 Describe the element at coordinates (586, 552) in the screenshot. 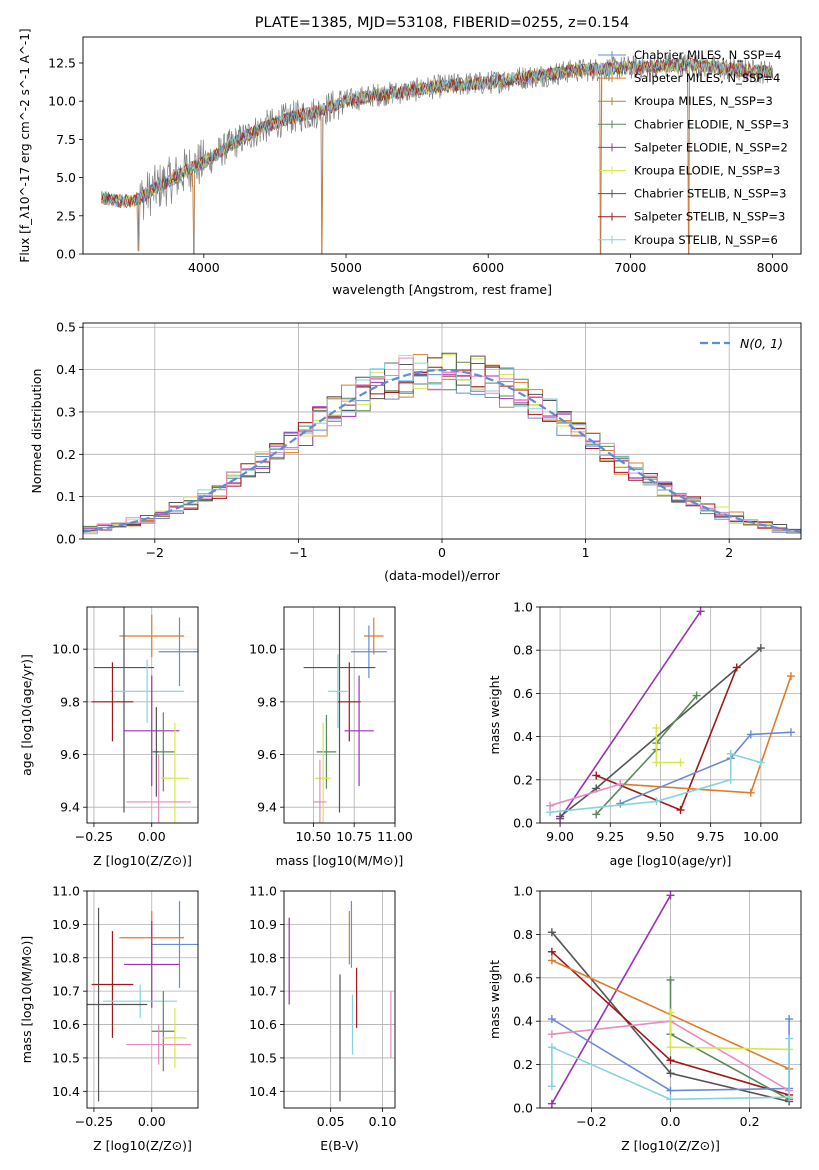

I see `x-tick-label: 1` at that location.